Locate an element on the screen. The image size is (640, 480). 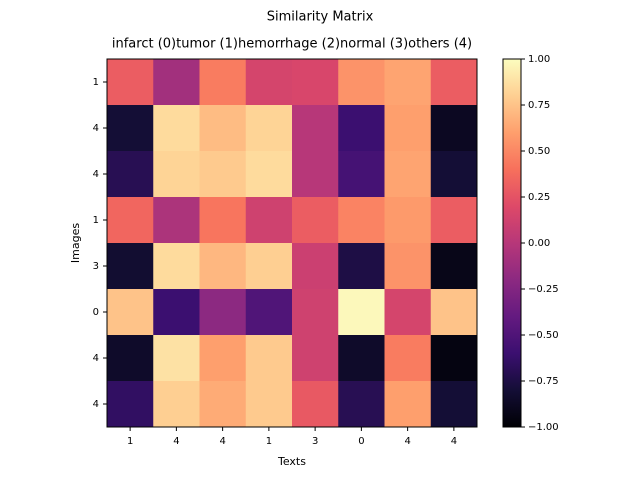
colorbar-tick-label: 0.50 is located at coordinates (539, 151).